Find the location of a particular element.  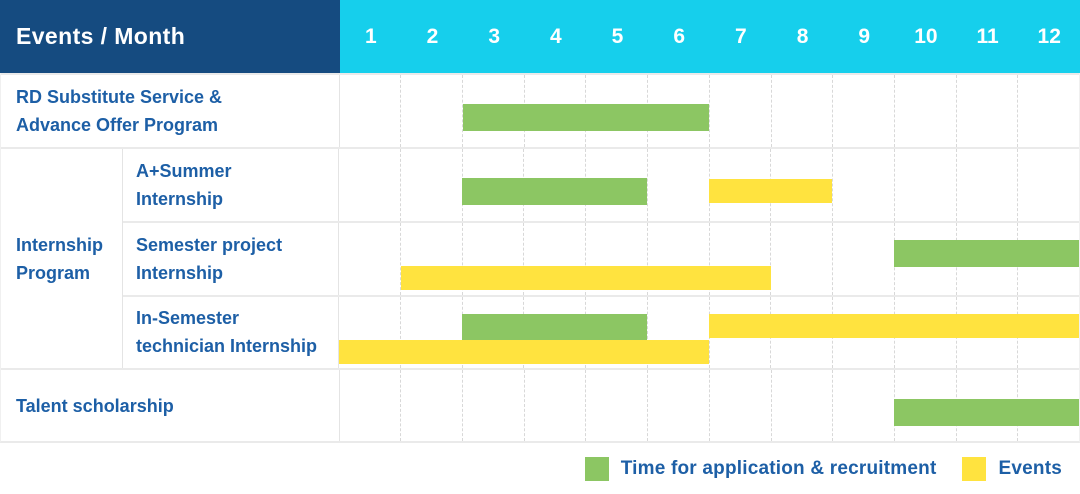

month-header-10: 10 is located at coordinates (926, 36).